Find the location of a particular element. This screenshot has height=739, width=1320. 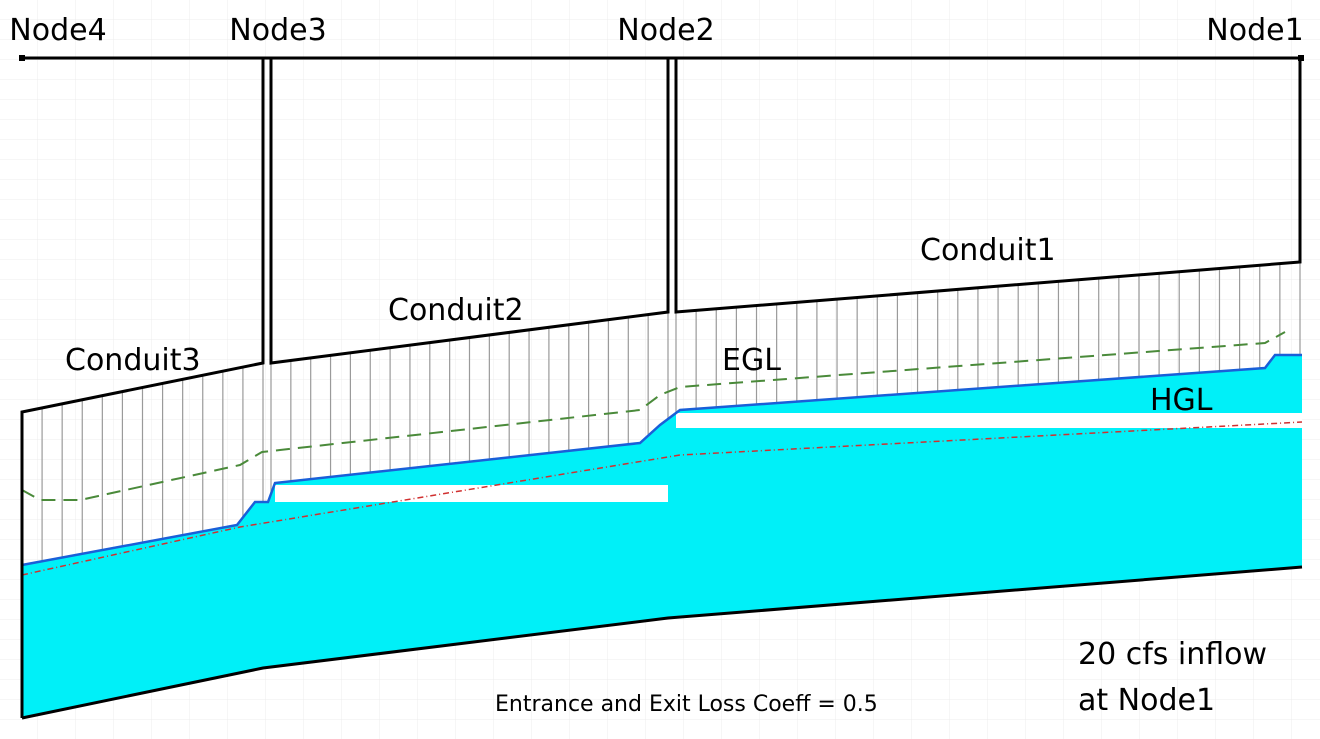

node-label: Node1 is located at coordinates (1254, 30).